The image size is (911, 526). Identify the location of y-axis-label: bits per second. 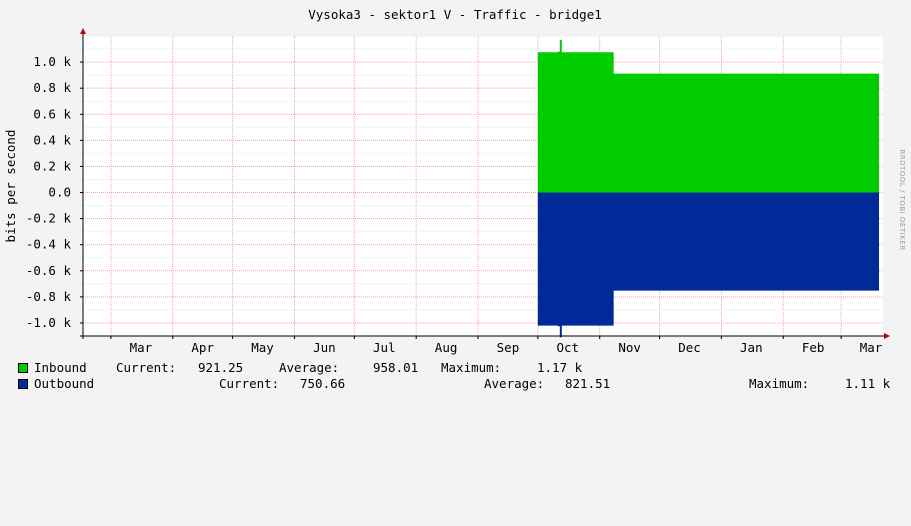
(10, 186).